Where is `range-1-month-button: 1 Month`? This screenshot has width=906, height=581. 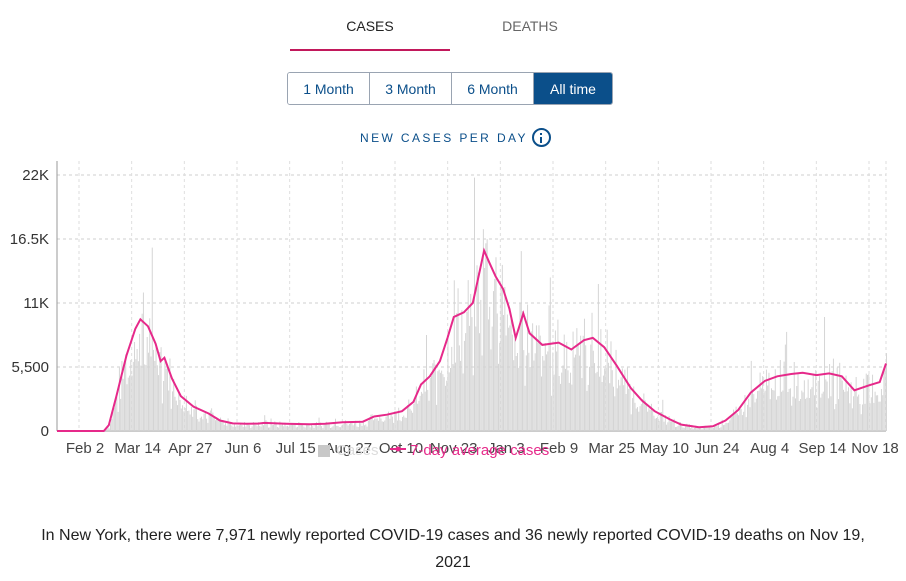 range-1-month-button: 1 Month is located at coordinates (329, 88).